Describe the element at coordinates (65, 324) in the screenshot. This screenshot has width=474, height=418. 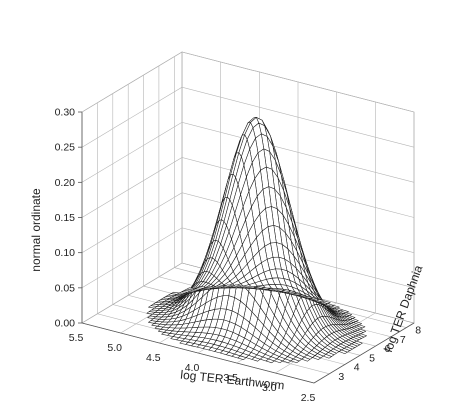
I see `z-tick-label: 0.00` at that location.